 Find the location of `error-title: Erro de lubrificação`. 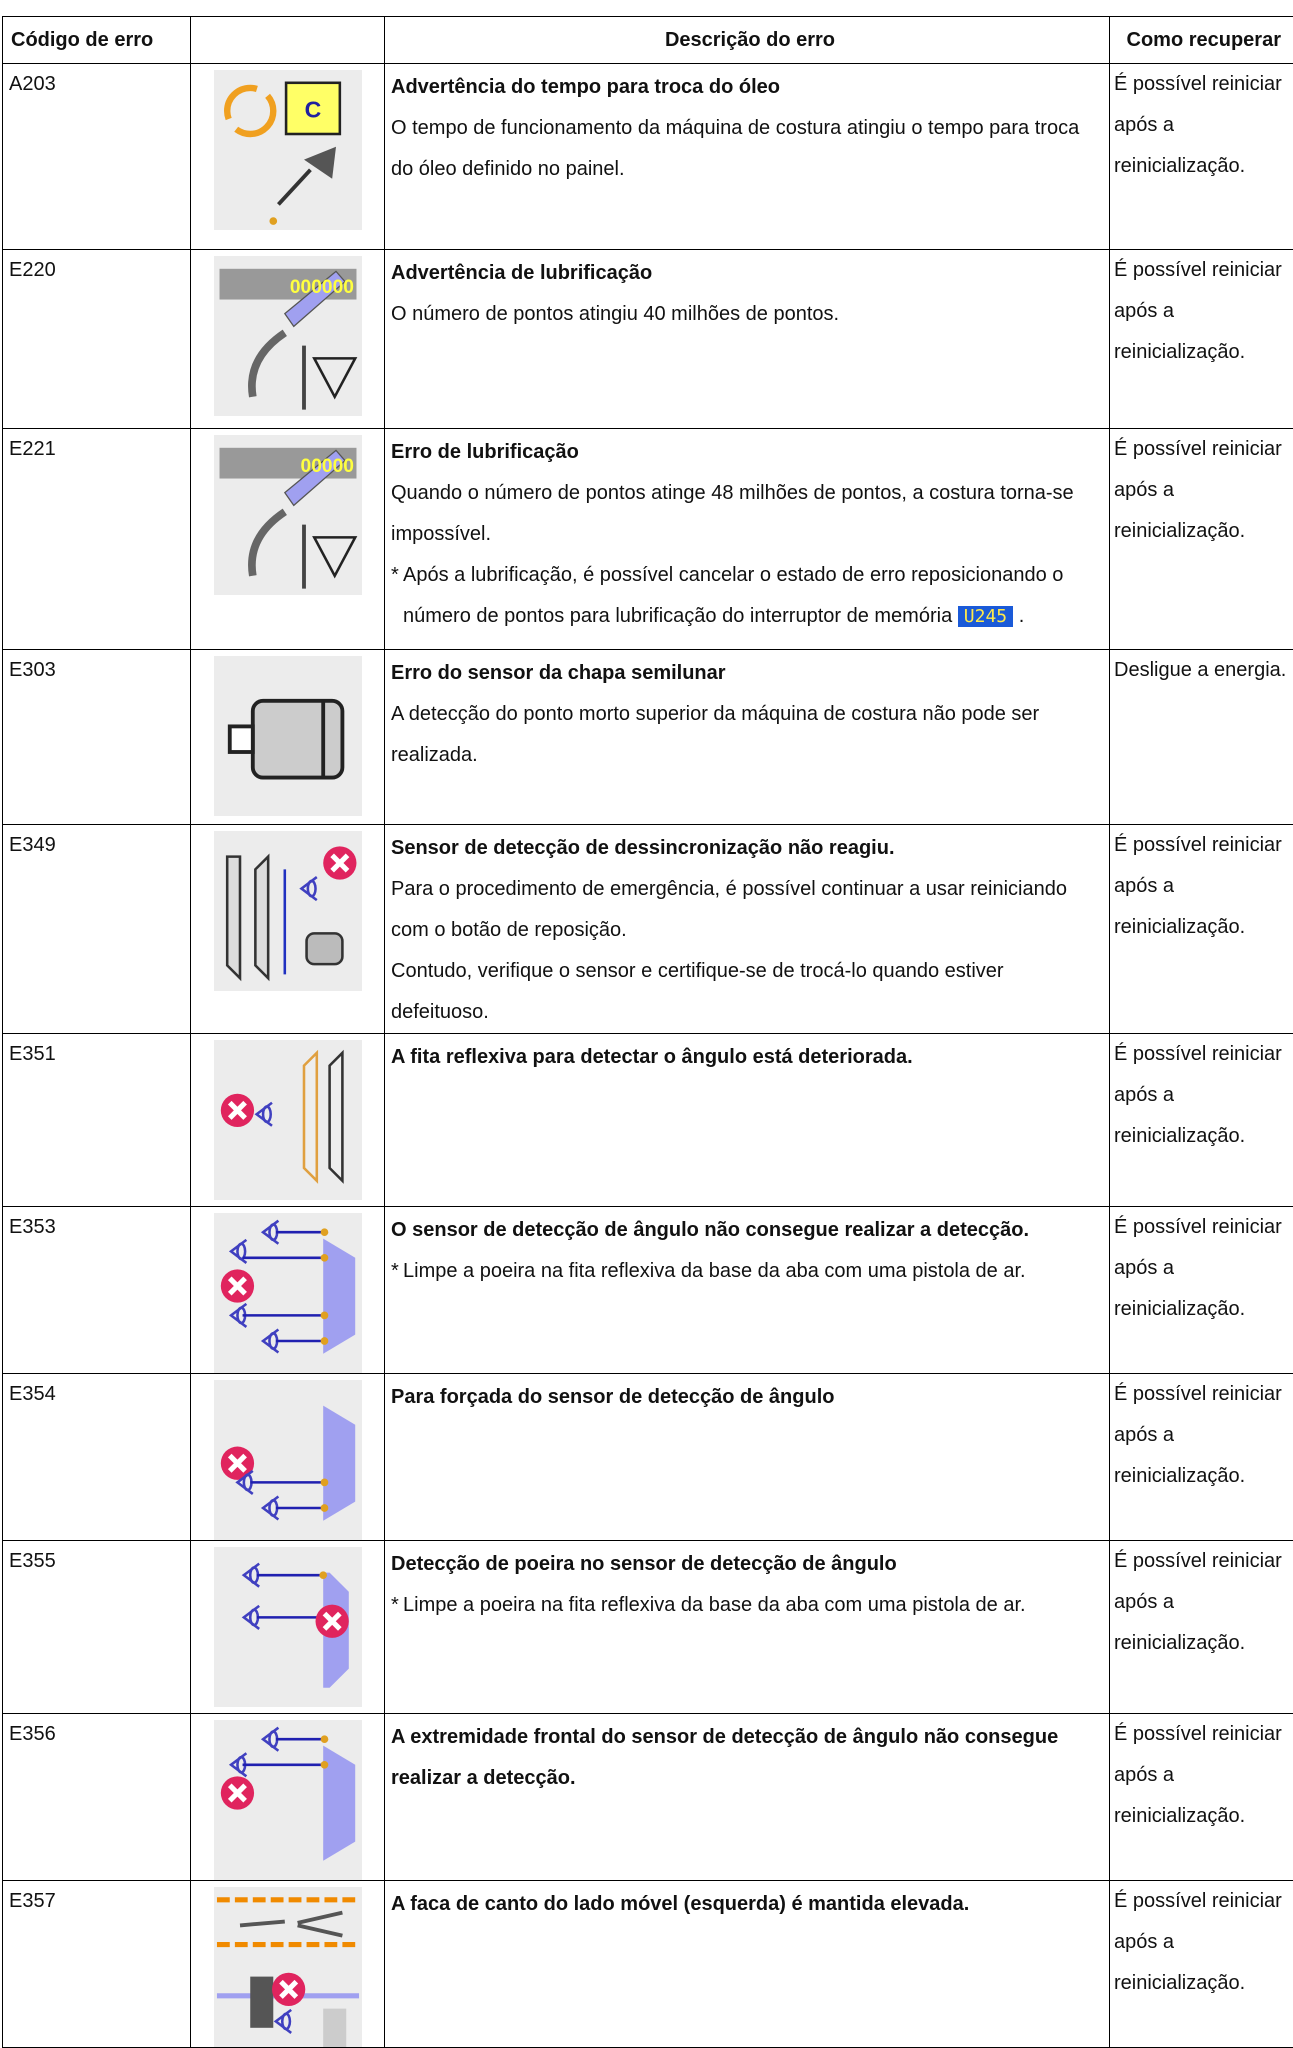

error-title: Erro de lubrificação is located at coordinates (747, 451).